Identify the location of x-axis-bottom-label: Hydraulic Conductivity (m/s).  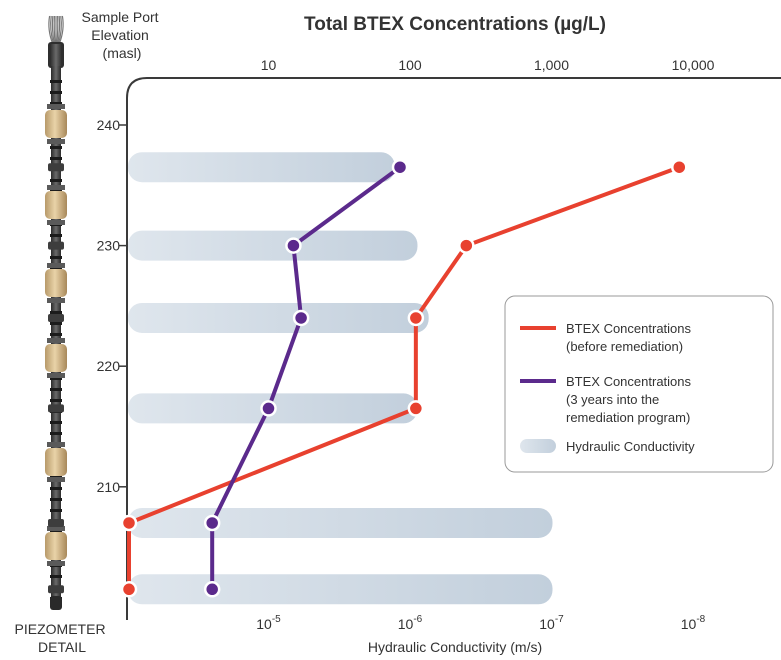
(455, 647).